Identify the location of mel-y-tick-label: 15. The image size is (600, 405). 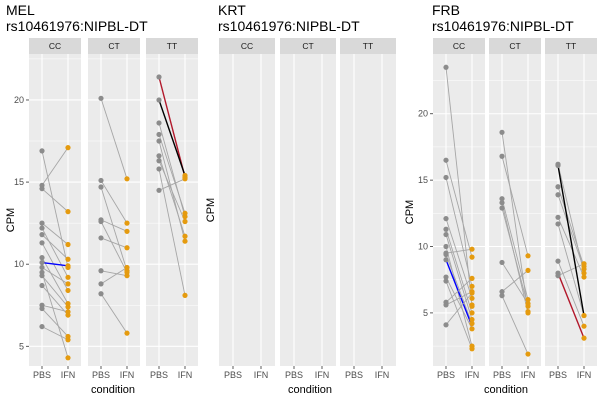
(19, 182).